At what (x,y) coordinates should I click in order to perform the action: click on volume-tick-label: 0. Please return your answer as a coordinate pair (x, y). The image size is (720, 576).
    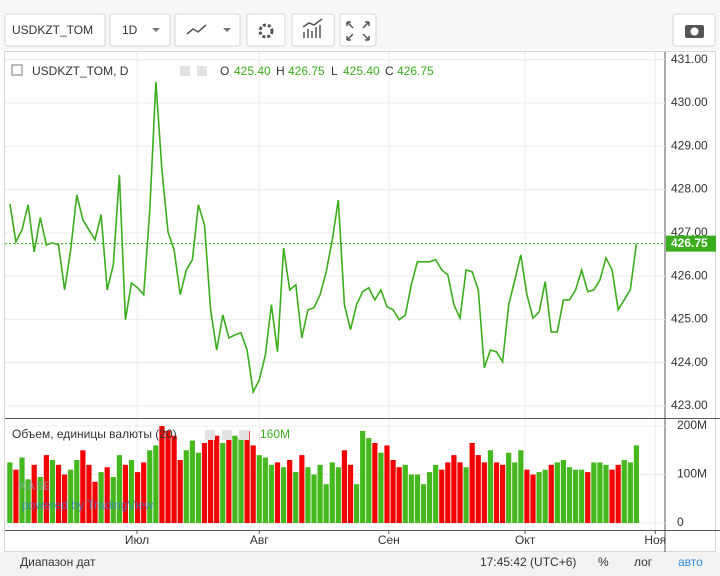
    Looking at the image, I should click on (680, 522).